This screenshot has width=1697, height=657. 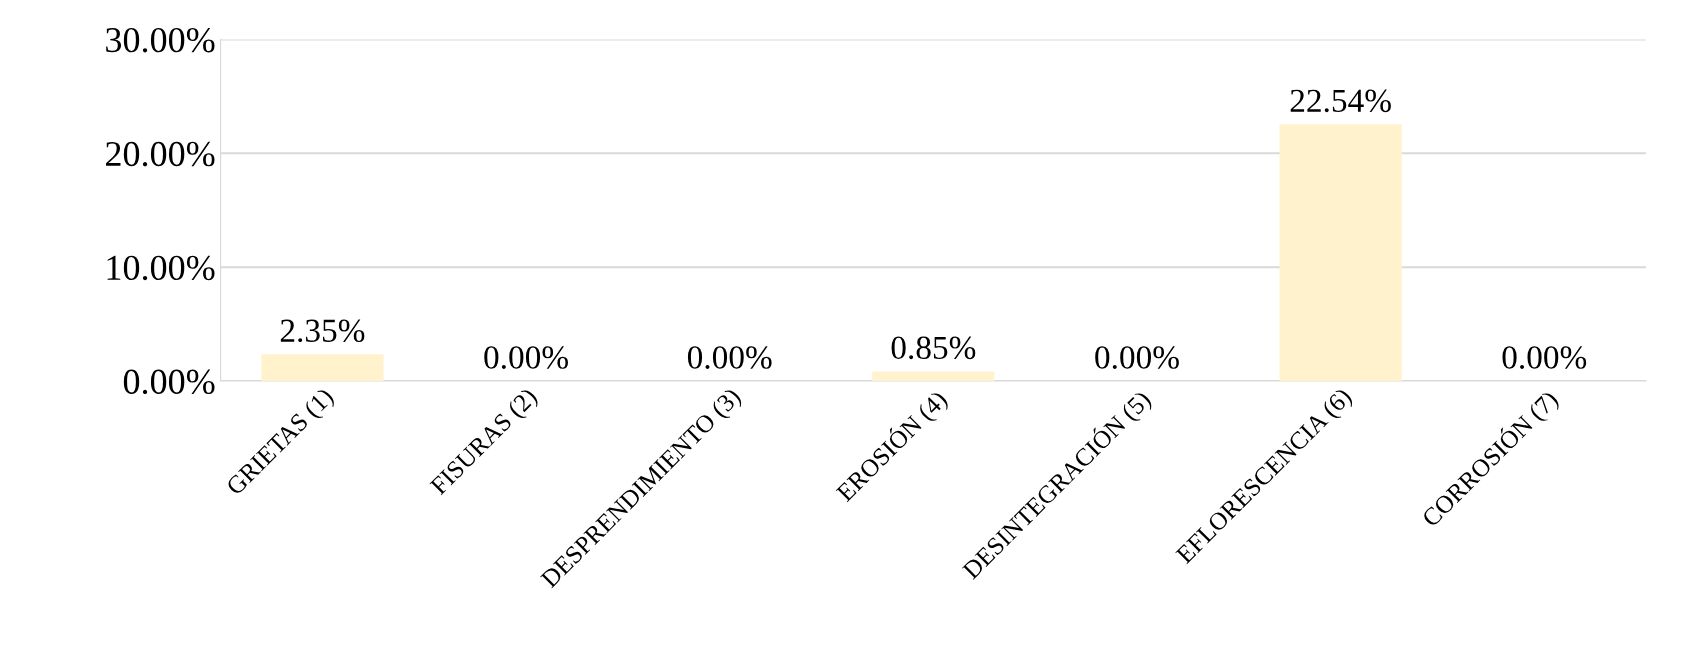 What do you see at coordinates (322, 331) in the screenshot?
I see `data-label: 2.35%` at bounding box center [322, 331].